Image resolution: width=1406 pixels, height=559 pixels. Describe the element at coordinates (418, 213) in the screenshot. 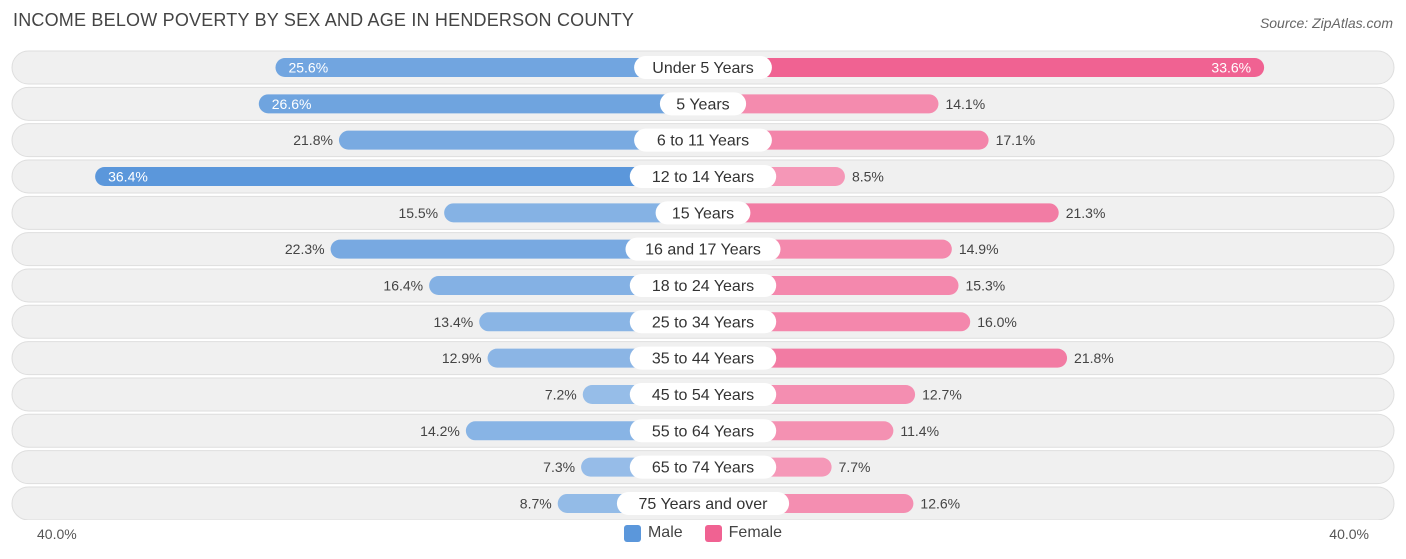

I see `value-label-male: 15.5%` at that location.